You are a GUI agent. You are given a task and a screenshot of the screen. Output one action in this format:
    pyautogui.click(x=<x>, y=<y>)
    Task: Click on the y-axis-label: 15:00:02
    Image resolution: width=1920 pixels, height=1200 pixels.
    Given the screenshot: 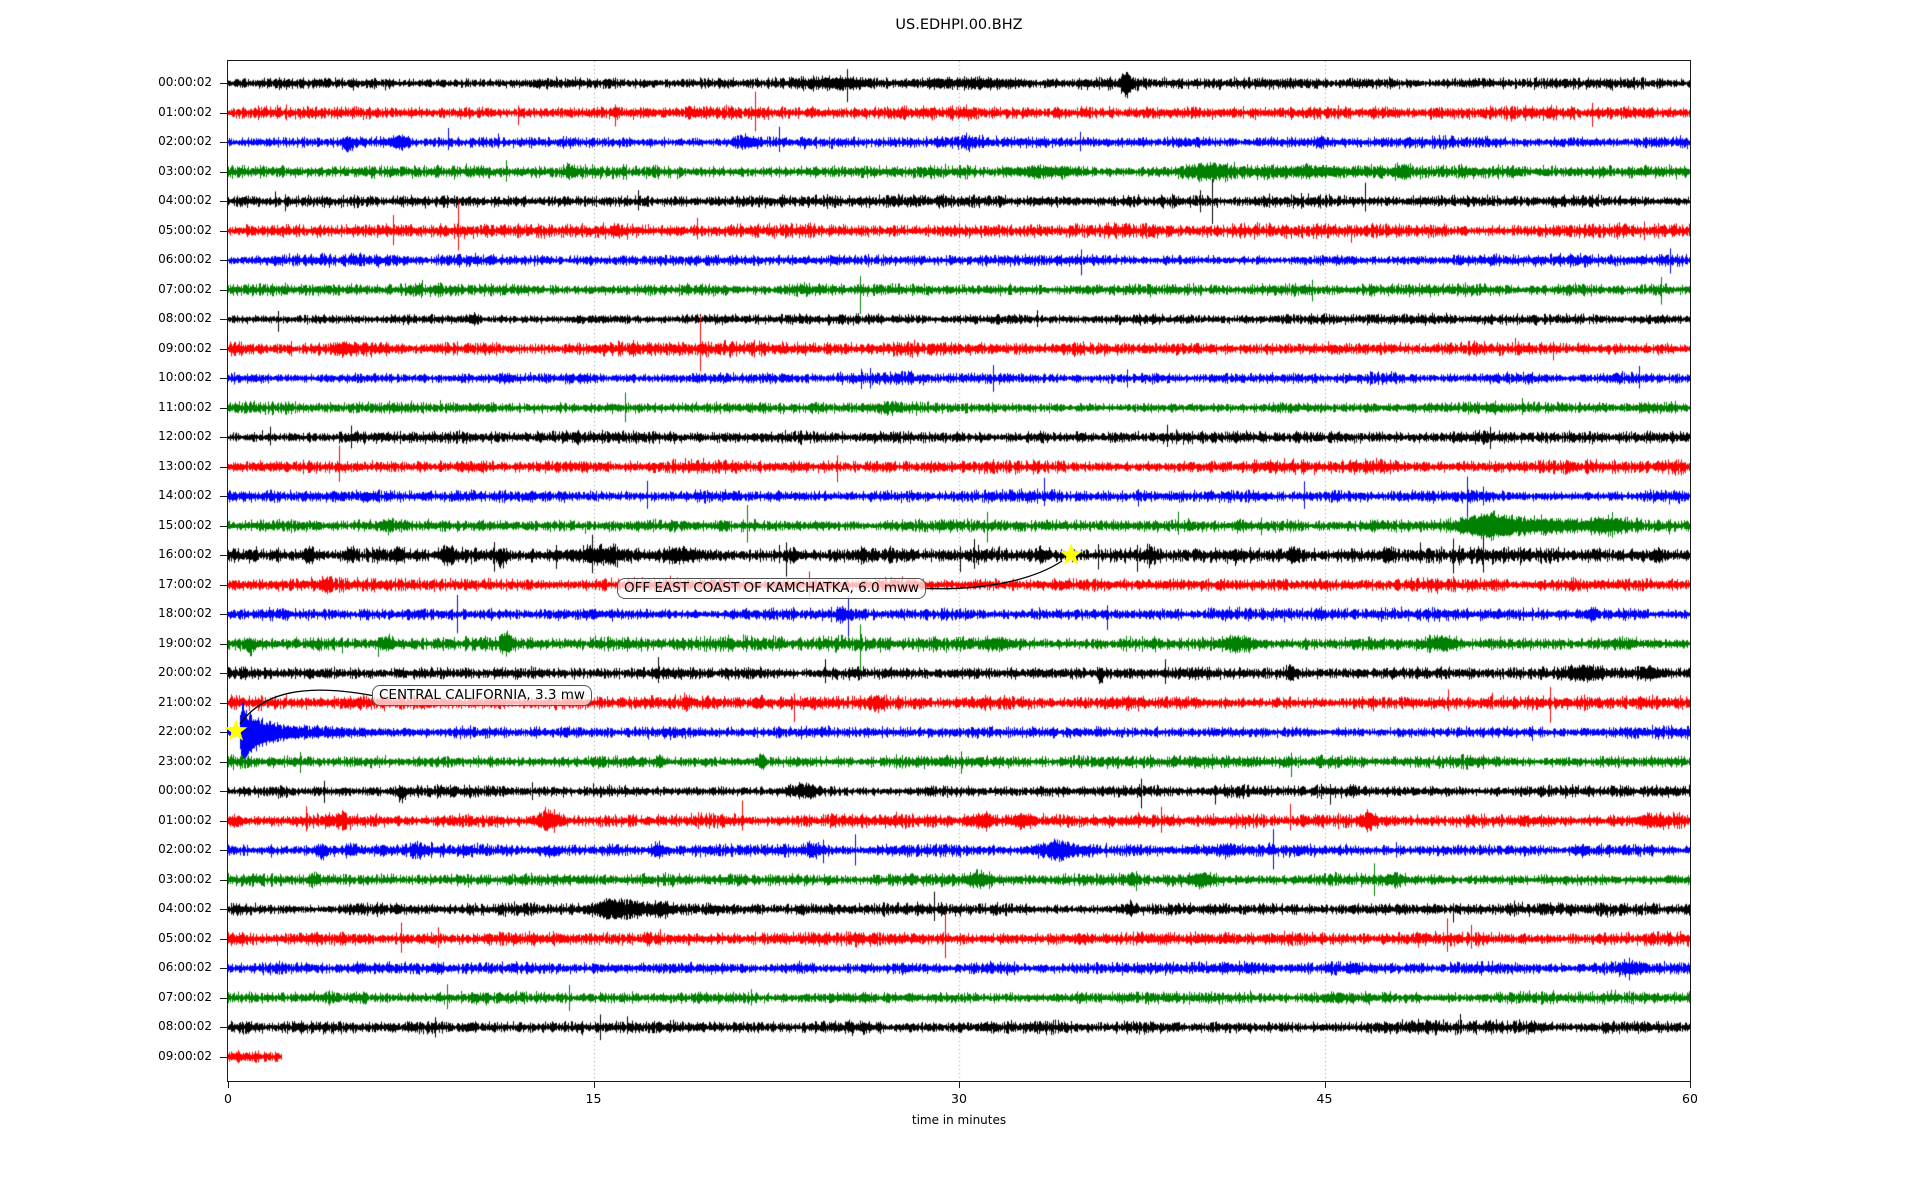 What is the action you would take?
    pyautogui.click(x=185, y=524)
    